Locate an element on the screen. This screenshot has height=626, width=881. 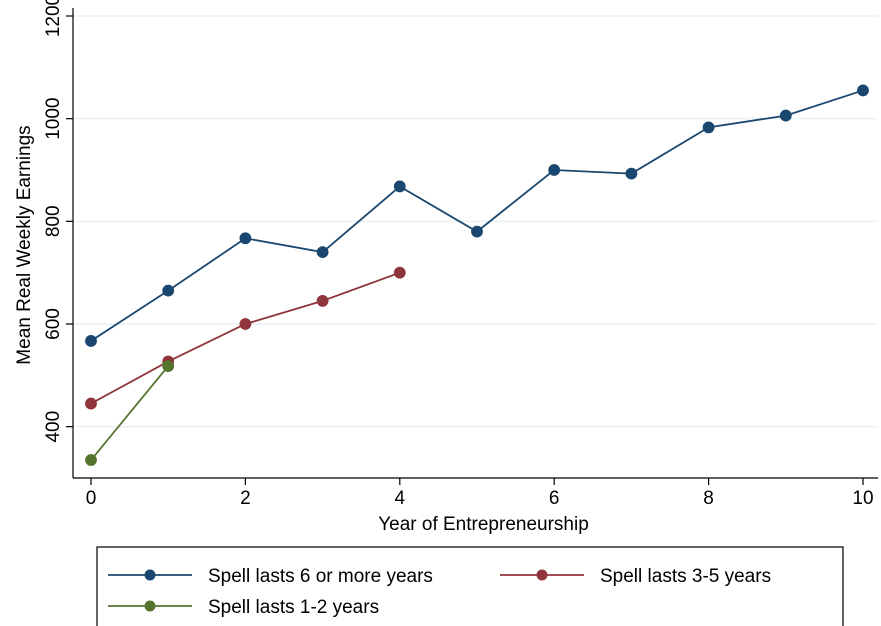
x-tick-label: 10 is located at coordinates (862, 498).